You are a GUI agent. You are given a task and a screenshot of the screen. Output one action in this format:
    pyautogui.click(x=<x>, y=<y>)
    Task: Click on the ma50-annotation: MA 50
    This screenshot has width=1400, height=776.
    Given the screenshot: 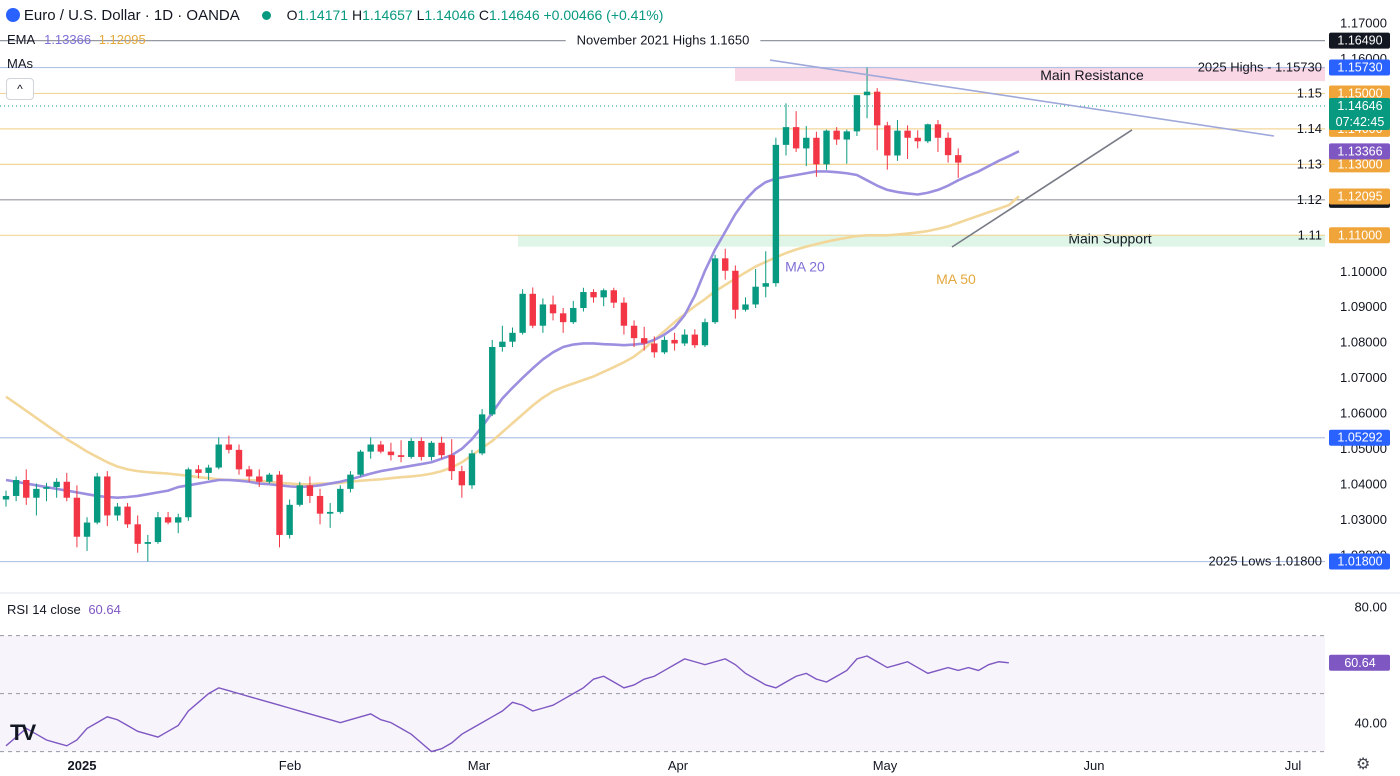 What is the action you would take?
    pyautogui.click(x=956, y=279)
    